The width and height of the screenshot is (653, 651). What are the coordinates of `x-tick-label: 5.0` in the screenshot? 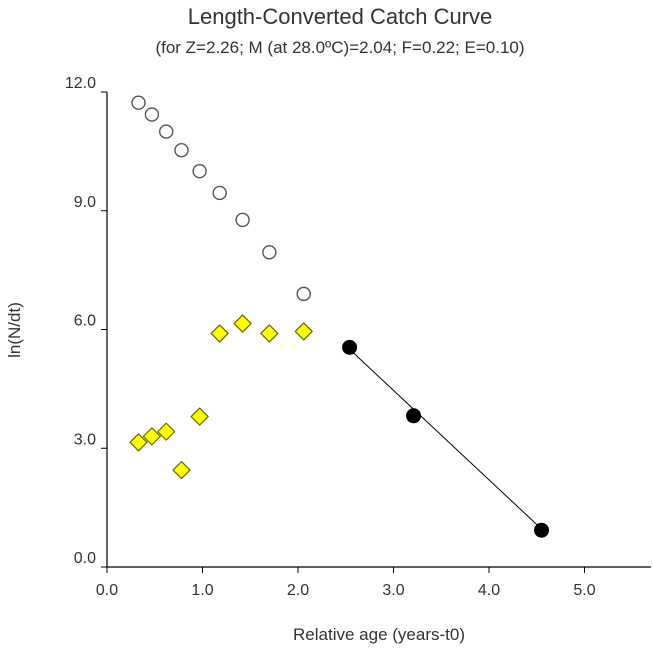 It's located at (584, 590).